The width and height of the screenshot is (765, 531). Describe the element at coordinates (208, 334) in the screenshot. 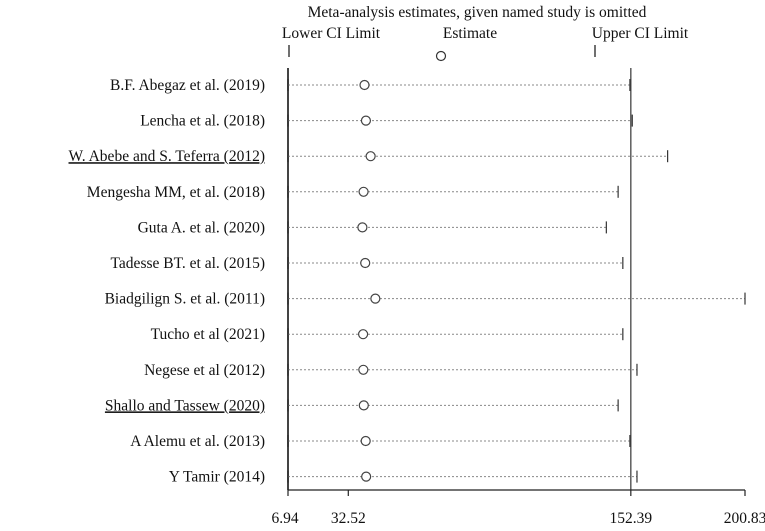

I see `study-label: Tucho et al (2021)` at that location.